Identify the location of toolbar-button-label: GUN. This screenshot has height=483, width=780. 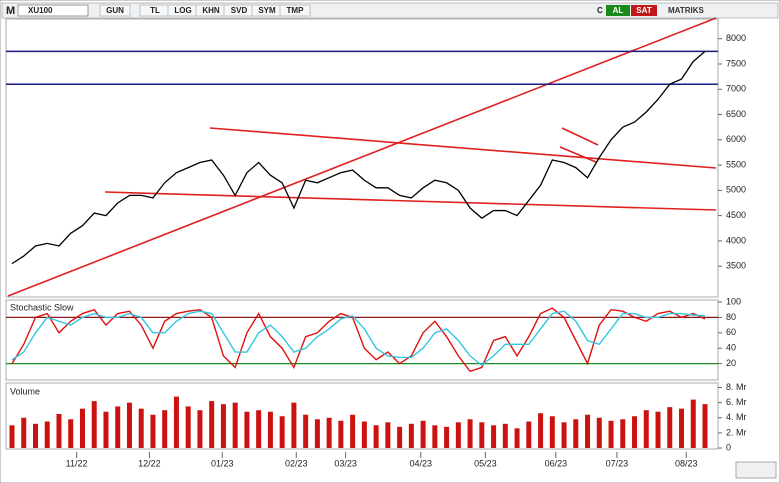
(115, 10).